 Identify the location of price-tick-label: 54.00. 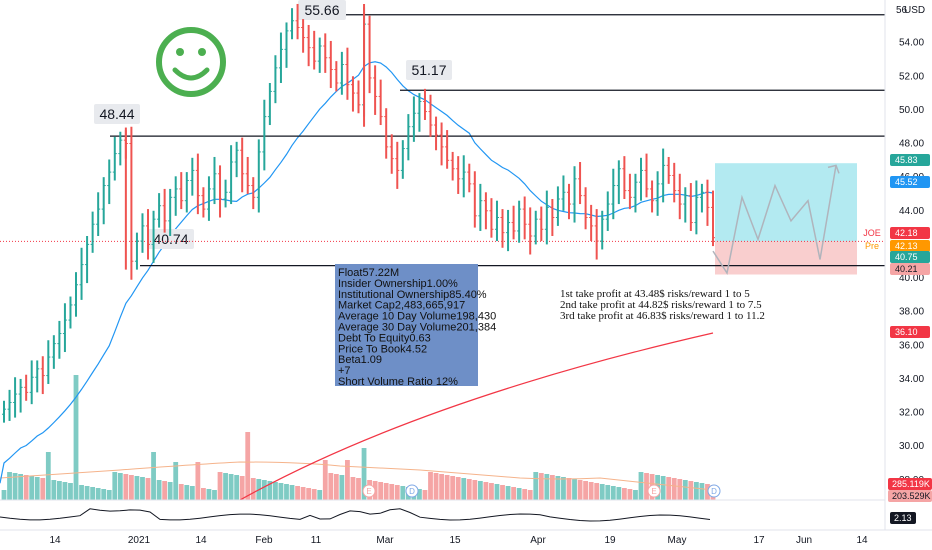
(911, 43).